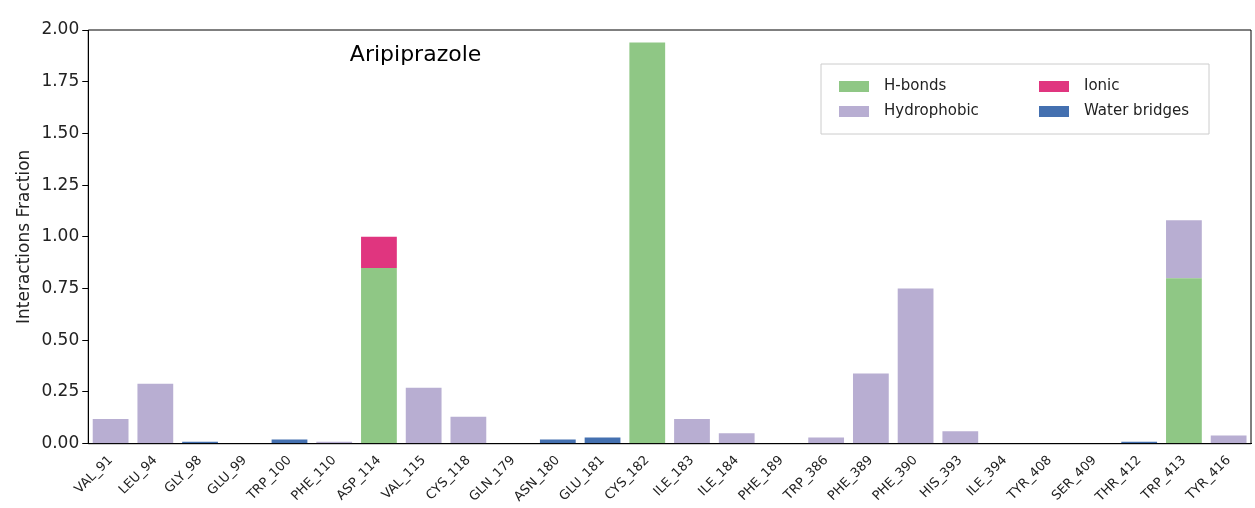 The height and width of the screenshot is (508, 1255). Describe the element at coordinates (22, 237) in the screenshot. I see `y-axis-title: Interactions Fraction` at that location.